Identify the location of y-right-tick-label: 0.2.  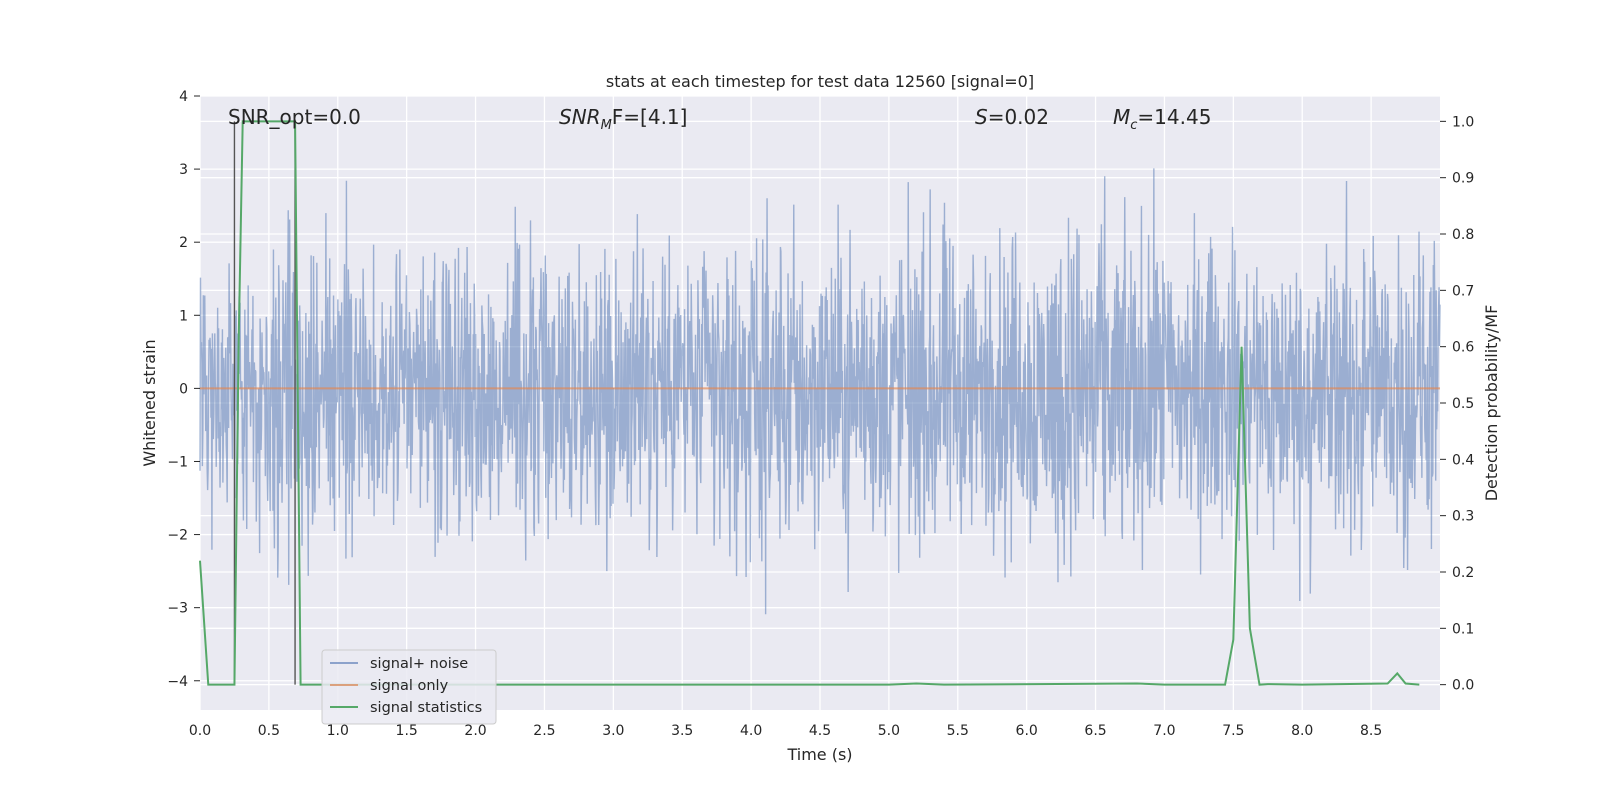
(1463, 573).